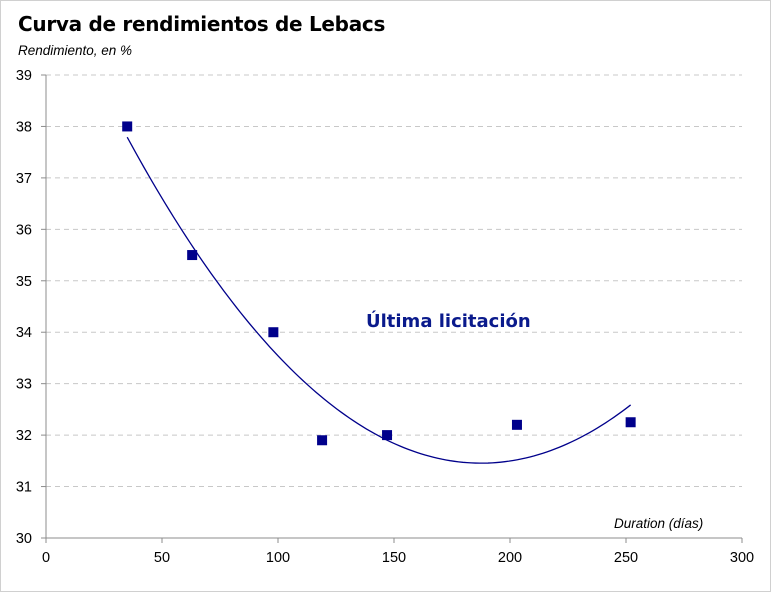 The image size is (771, 592). Describe the element at coordinates (742, 558) in the screenshot. I see `x-tick-label-300: 300` at that location.